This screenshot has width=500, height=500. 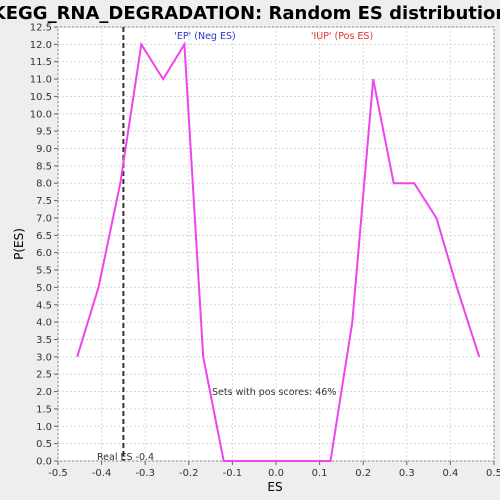 What do you see at coordinates (44, 305) in the screenshot?
I see `y-tick-label: 4.5` at bounding box center [44, 305].